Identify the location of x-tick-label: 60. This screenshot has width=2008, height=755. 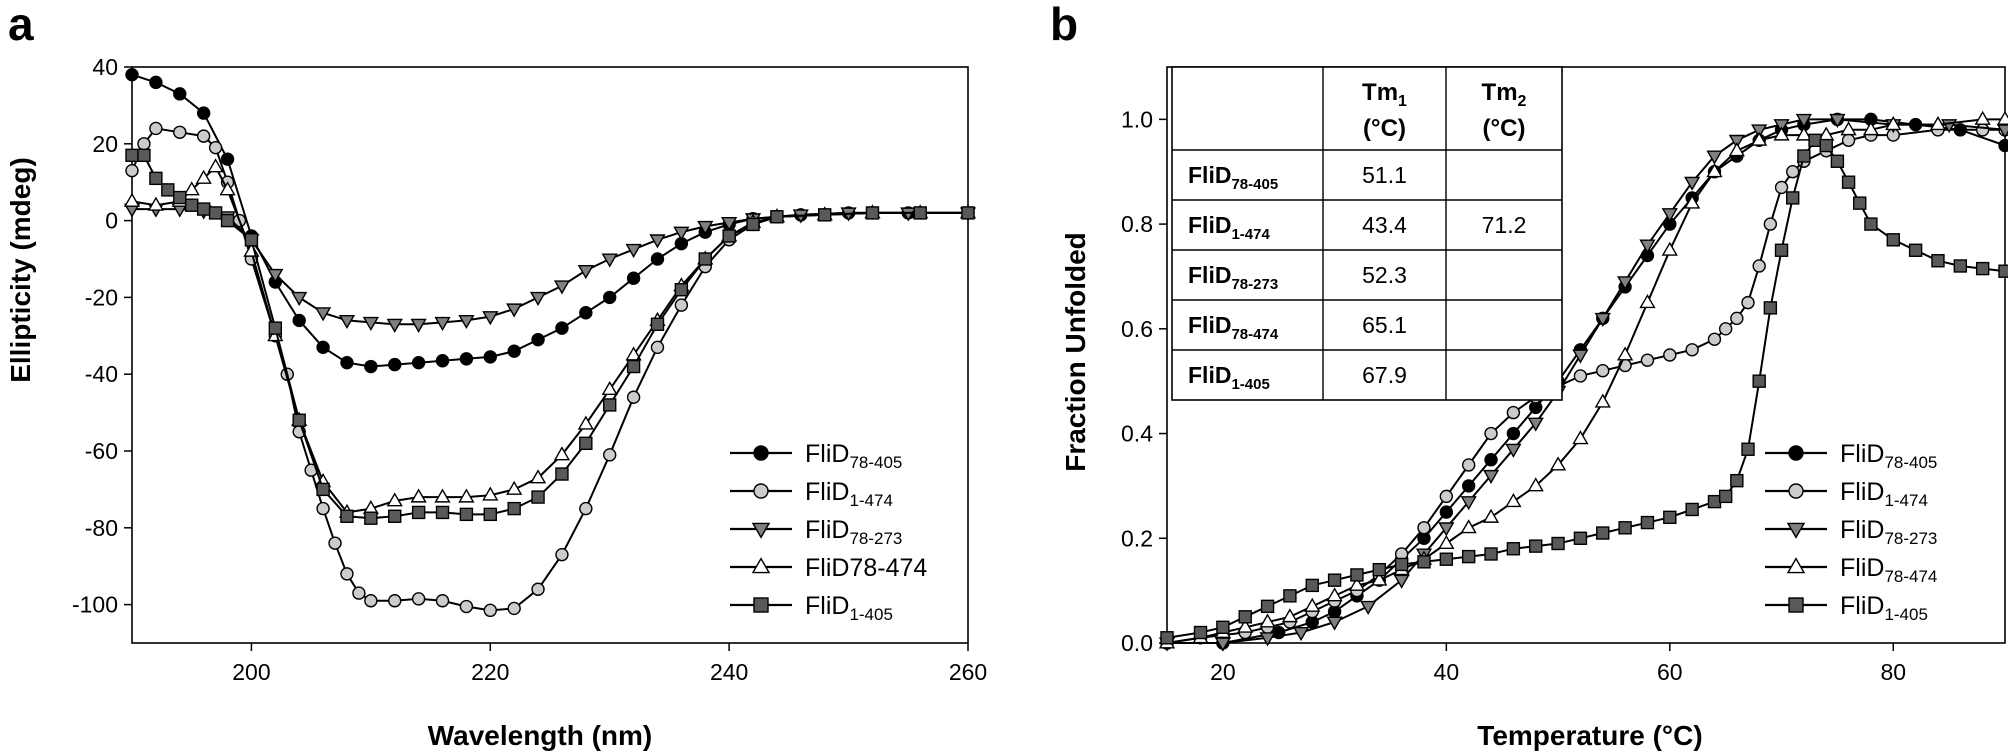
(1670, 672).